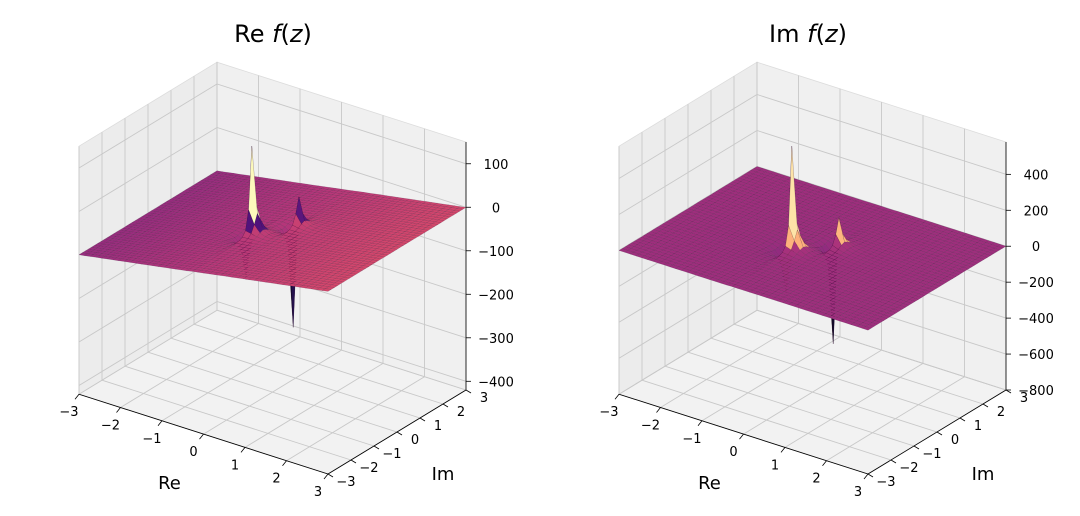 This screenshot has height=516, width=1080. I want to click on chart-title: Re f(z), so click(273, 34).